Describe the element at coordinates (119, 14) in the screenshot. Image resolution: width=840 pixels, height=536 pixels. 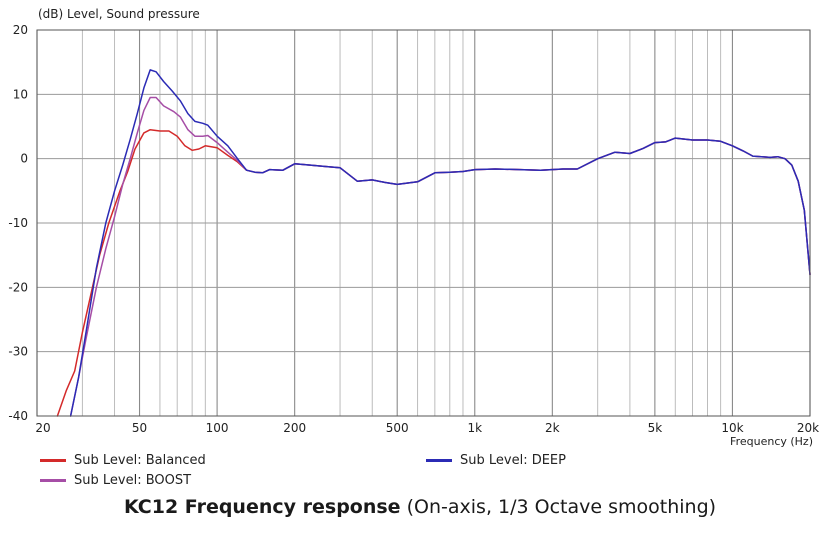
I see `y-axis-label: (dB) Level, Sound pressure` at that location.